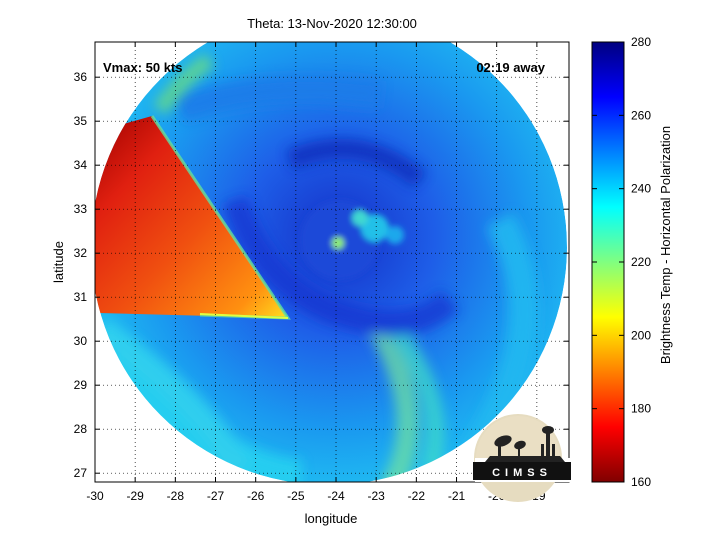 The width and height of the screenshot is (720, 540). Describe the element at coordinates (457, 496) in the screenshot. I see `x-tick-label: -21` at that location.